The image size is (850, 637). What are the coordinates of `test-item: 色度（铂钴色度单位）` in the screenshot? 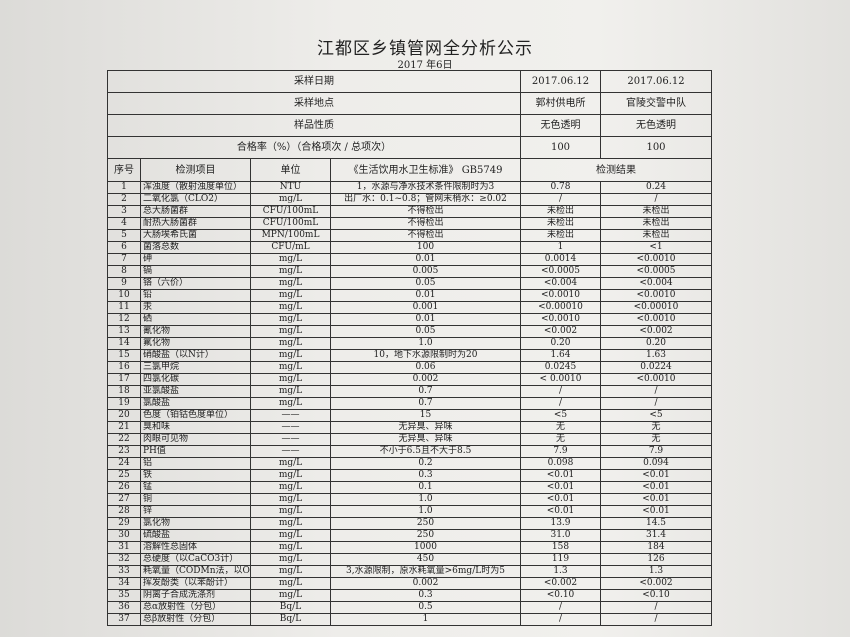 It's located at (195, 415).